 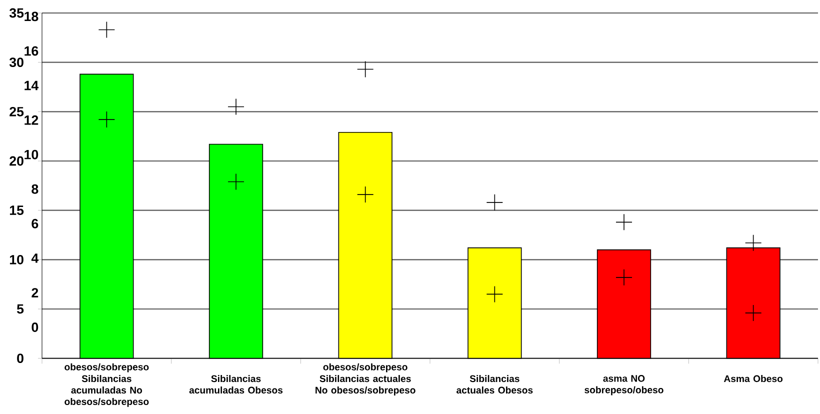 I want to click on x-tick-label: Asma Obeso, so click(x=753, y=378).